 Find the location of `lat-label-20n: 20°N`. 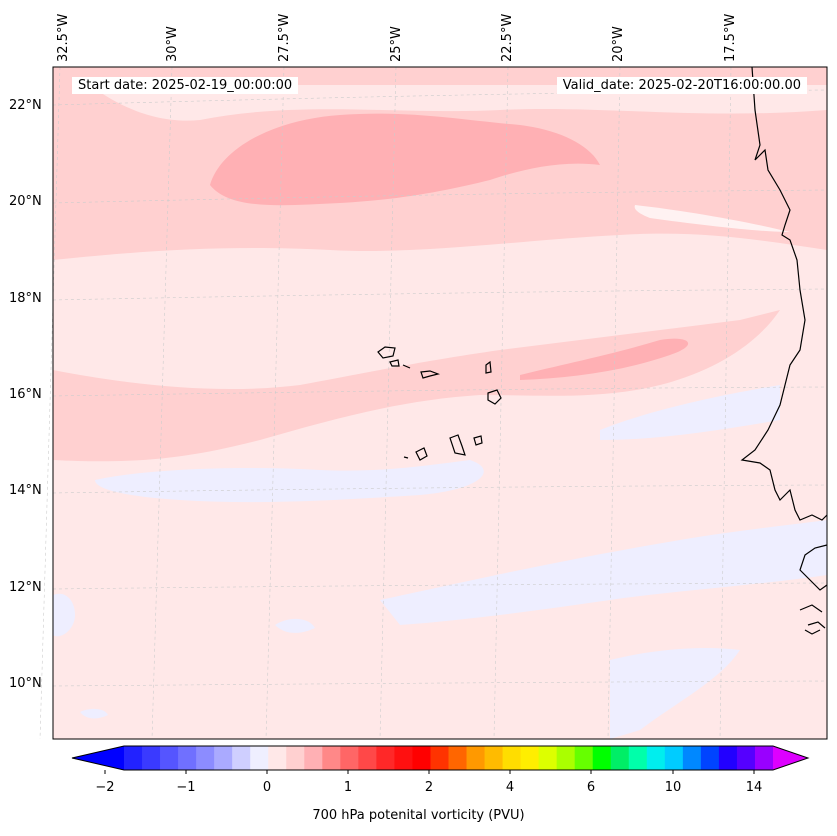

lat-label-20n: 20°N is located at coordinates (25, 201).